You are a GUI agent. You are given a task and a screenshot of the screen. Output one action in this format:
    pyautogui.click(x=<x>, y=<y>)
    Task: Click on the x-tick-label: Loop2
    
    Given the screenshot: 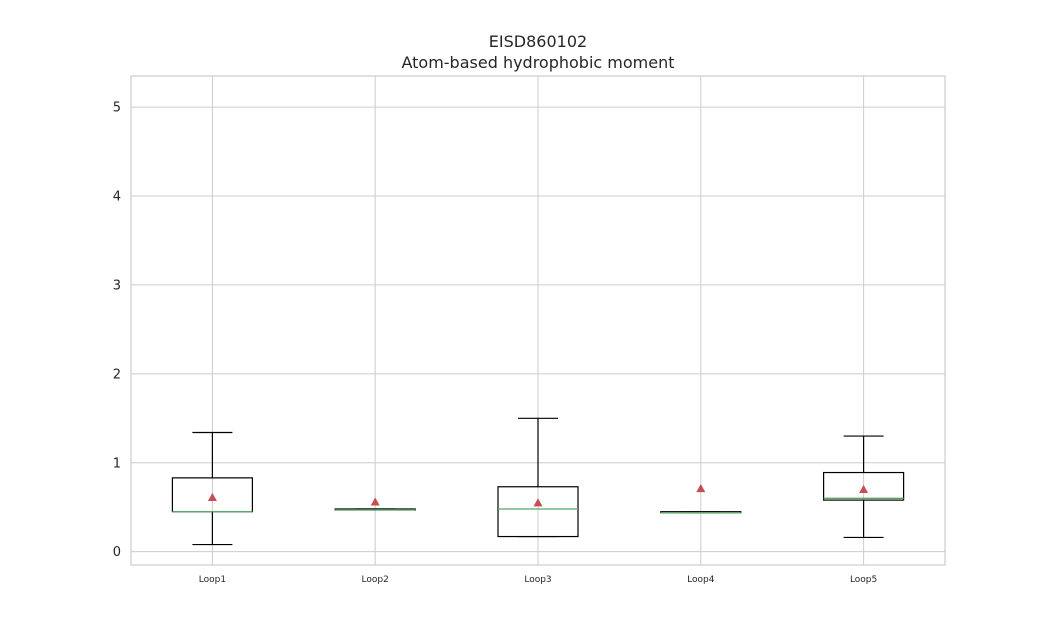 What is the action you would take?
    pyautogui.click(x=375, y=580)
    